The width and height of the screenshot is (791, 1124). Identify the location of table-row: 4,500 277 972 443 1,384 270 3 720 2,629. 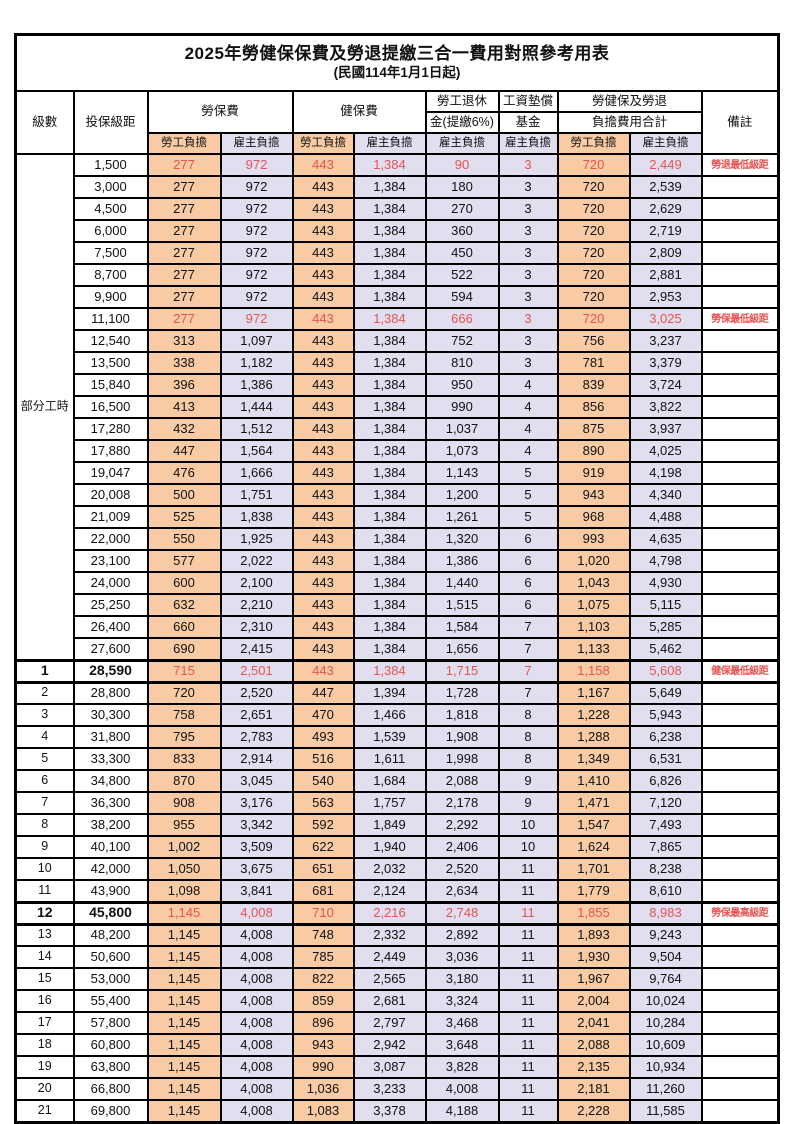
(398, 209).